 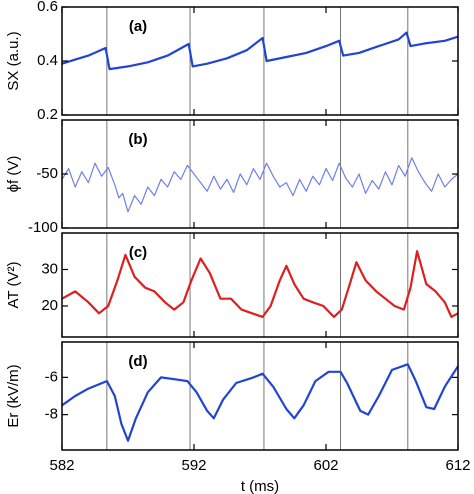 I want to click on panel-label: (c), so click(x=138, y=252).